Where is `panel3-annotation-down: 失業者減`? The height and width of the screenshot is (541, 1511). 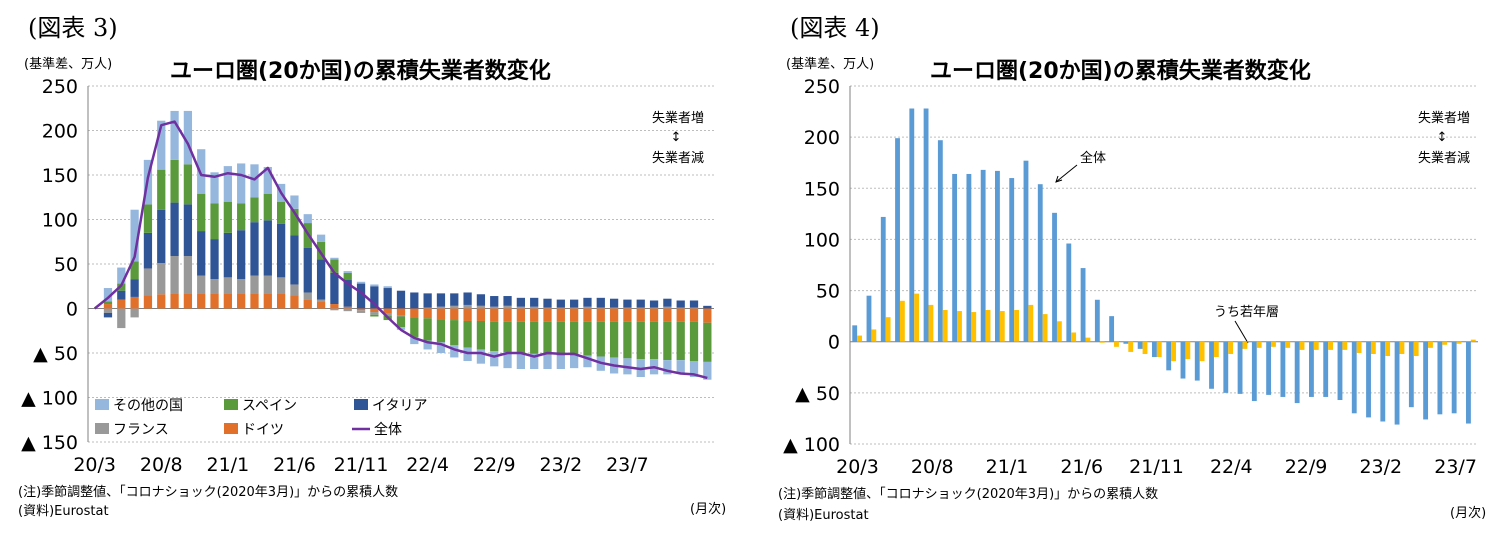
panel3-annotation-down: 失業者減 is located at coordinates (678, 158).